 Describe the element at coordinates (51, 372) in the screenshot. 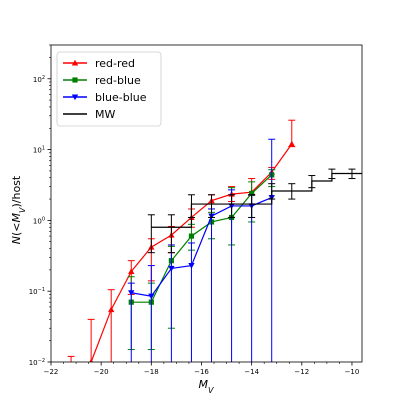

I see `x-tick-label: −22` at that location.